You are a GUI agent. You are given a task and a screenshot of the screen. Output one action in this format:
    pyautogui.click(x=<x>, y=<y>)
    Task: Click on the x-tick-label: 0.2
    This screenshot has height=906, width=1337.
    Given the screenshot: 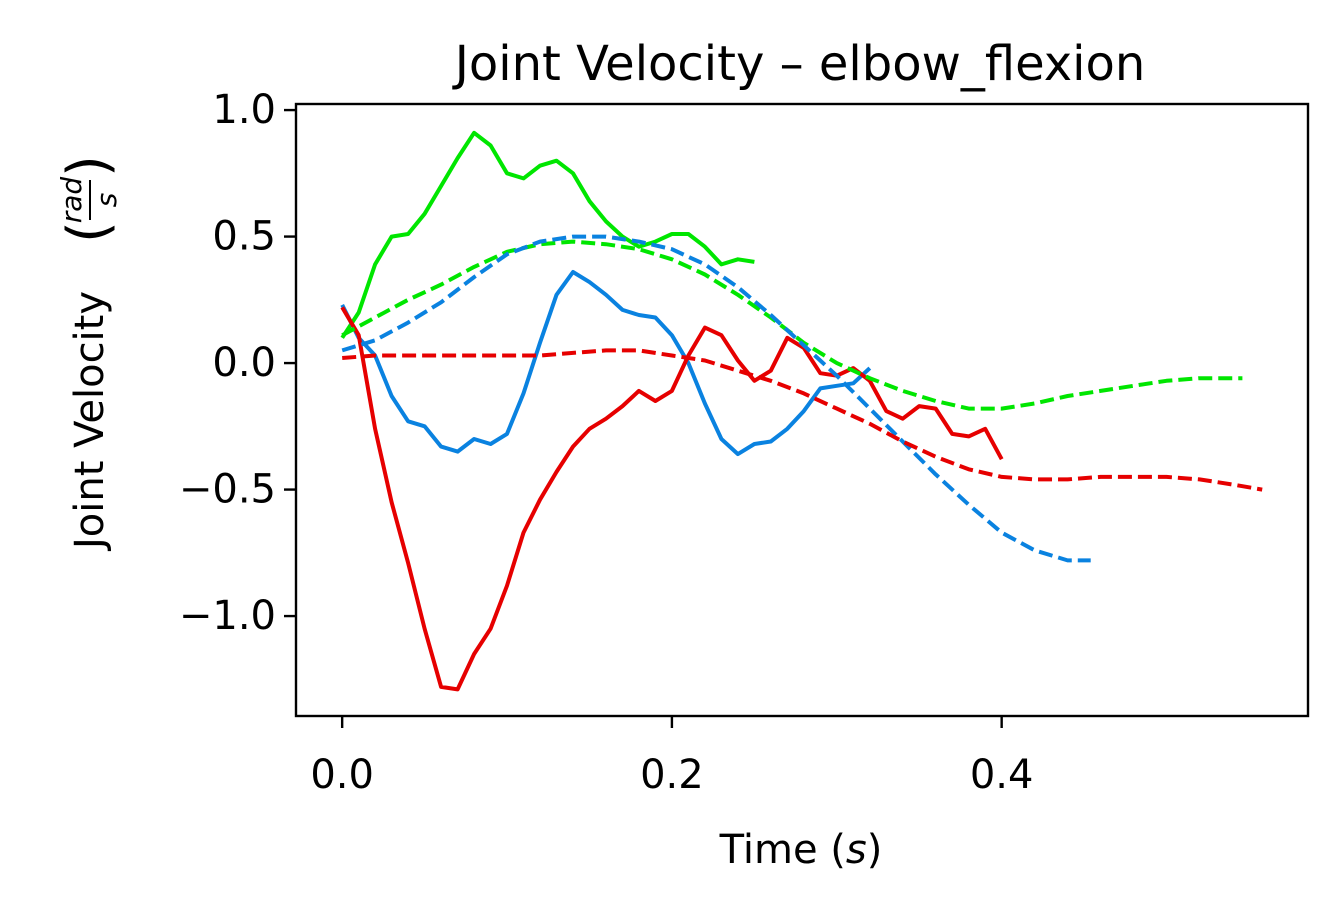 What is the action you would take?
    pyautogui.click(x=672, y=775)
    